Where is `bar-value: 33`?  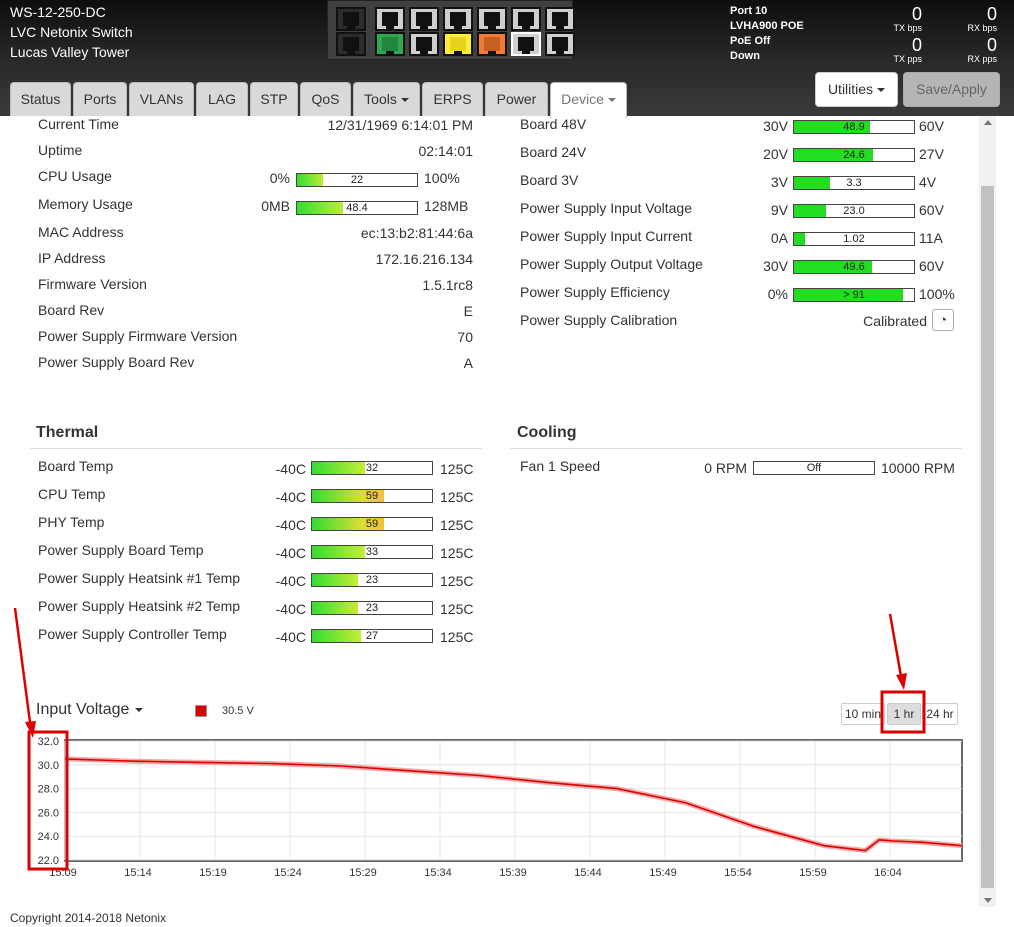
bar-value: 33 is located at coordinates (372, 552).